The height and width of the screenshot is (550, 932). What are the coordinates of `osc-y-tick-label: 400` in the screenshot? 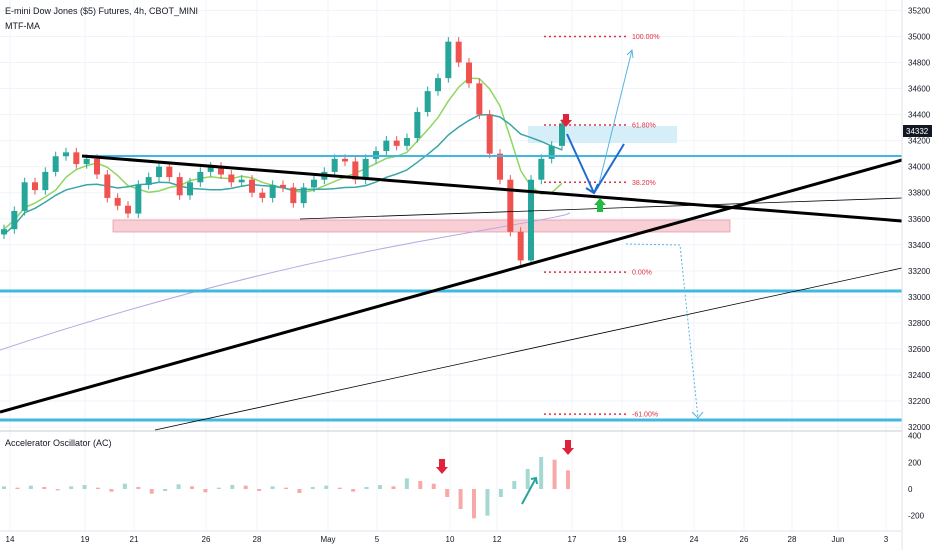 It's located at (915, 436).